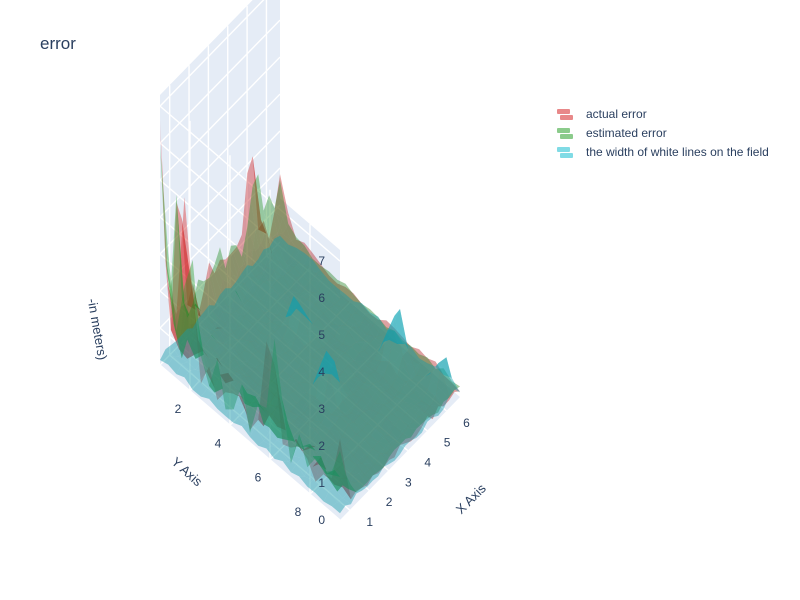 The image size is (800, 600). What do you see at coordinates (98, 329) in the screenshot?
I see `z-axis-title: -in meters)` at bounding box center [98, 329].